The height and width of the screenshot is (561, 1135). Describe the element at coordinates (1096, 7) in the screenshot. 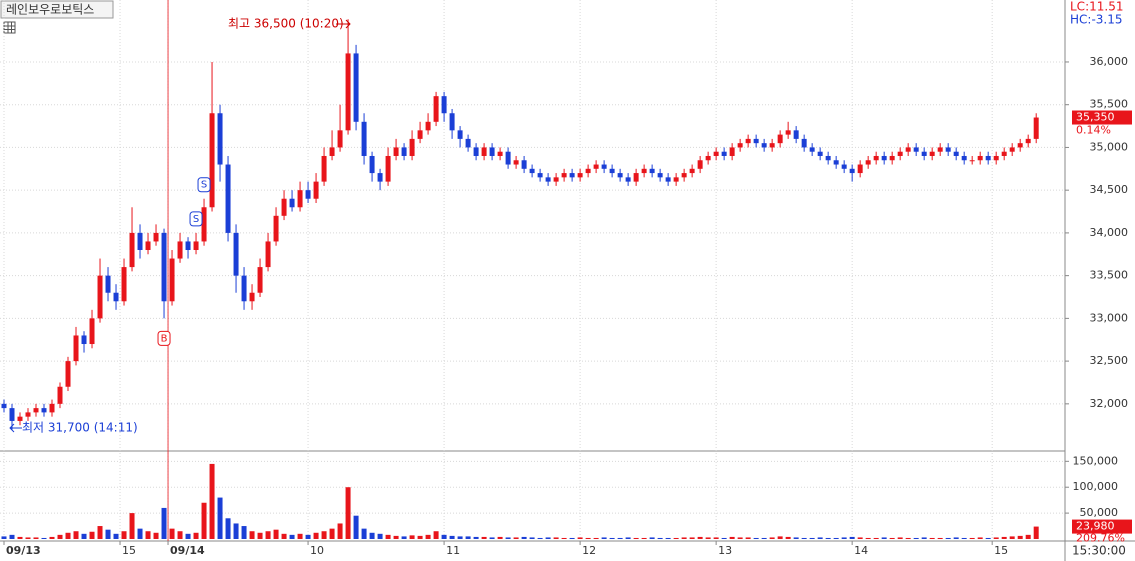

I see `lc-indicator: LC:11.51` at that location.